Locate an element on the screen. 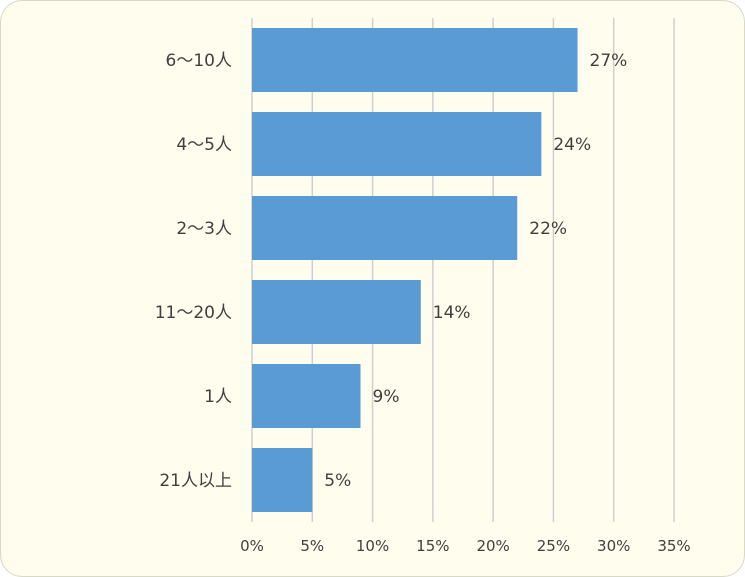 The image size is (745, 577). category-label: 21人以上 is located at coordinates (195, 481).